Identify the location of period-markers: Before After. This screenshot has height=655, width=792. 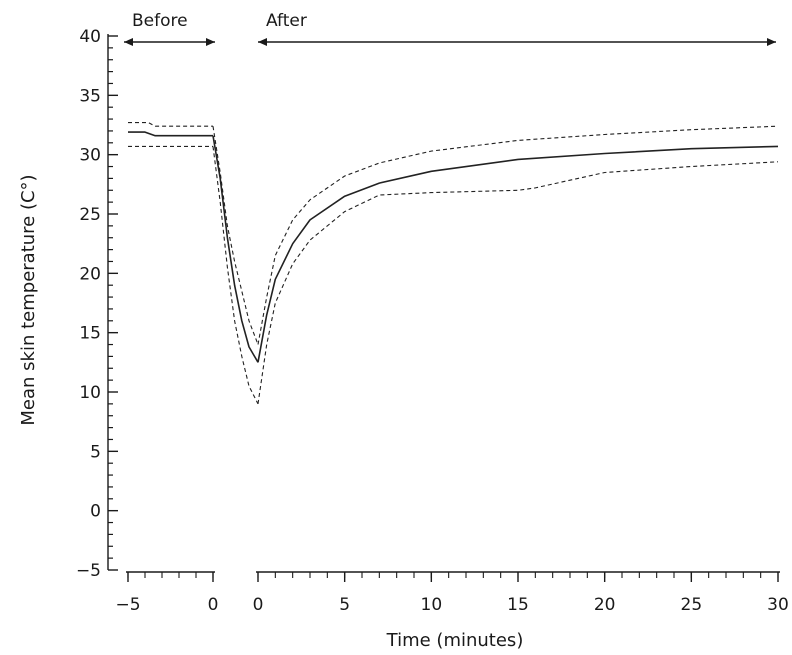
(450, 28).